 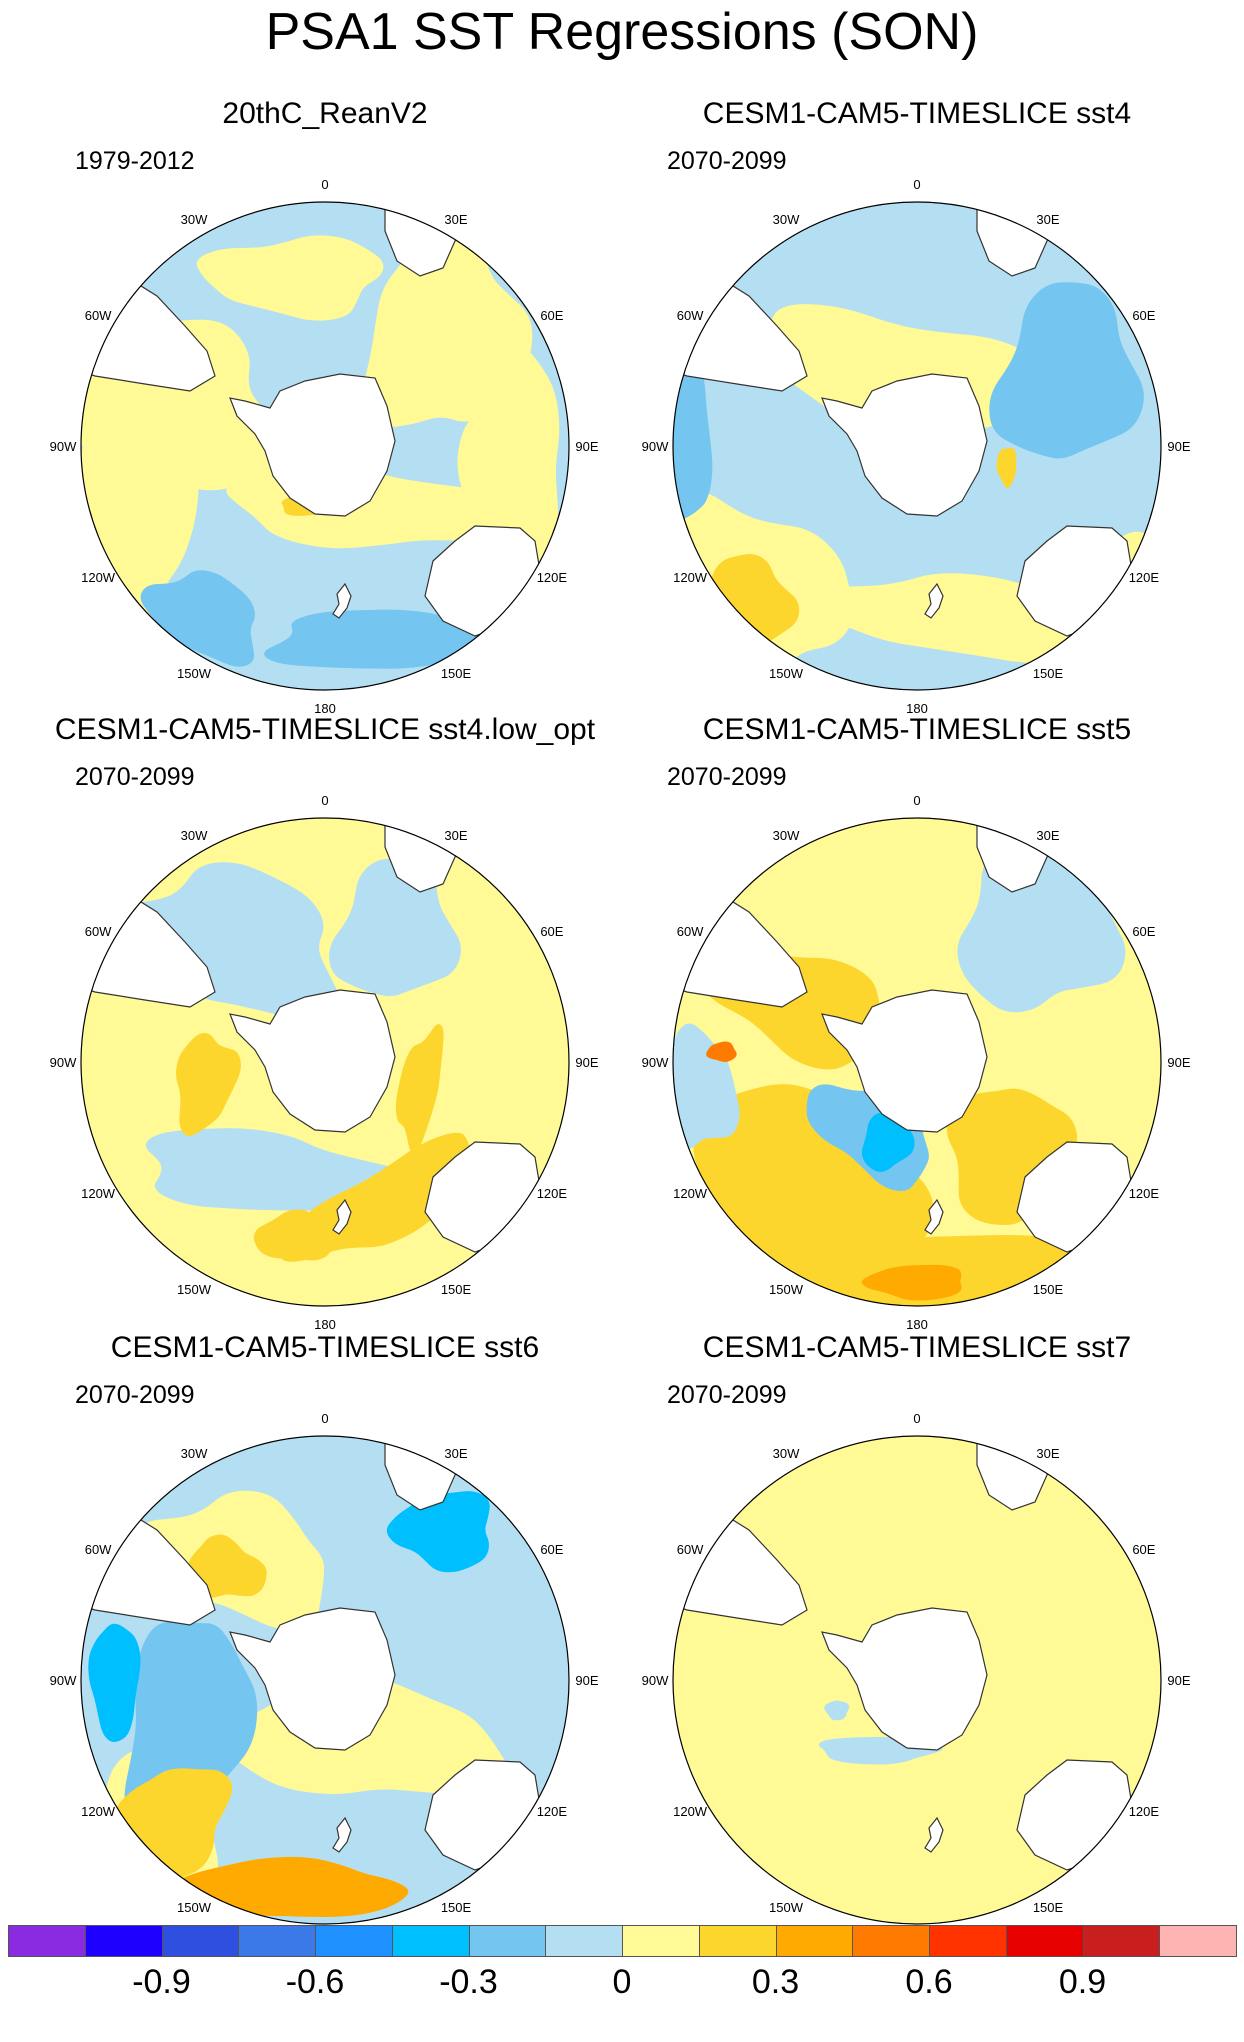 I want to click on colorbar-tick-label: -0.6, so click(x=315, y=1982).